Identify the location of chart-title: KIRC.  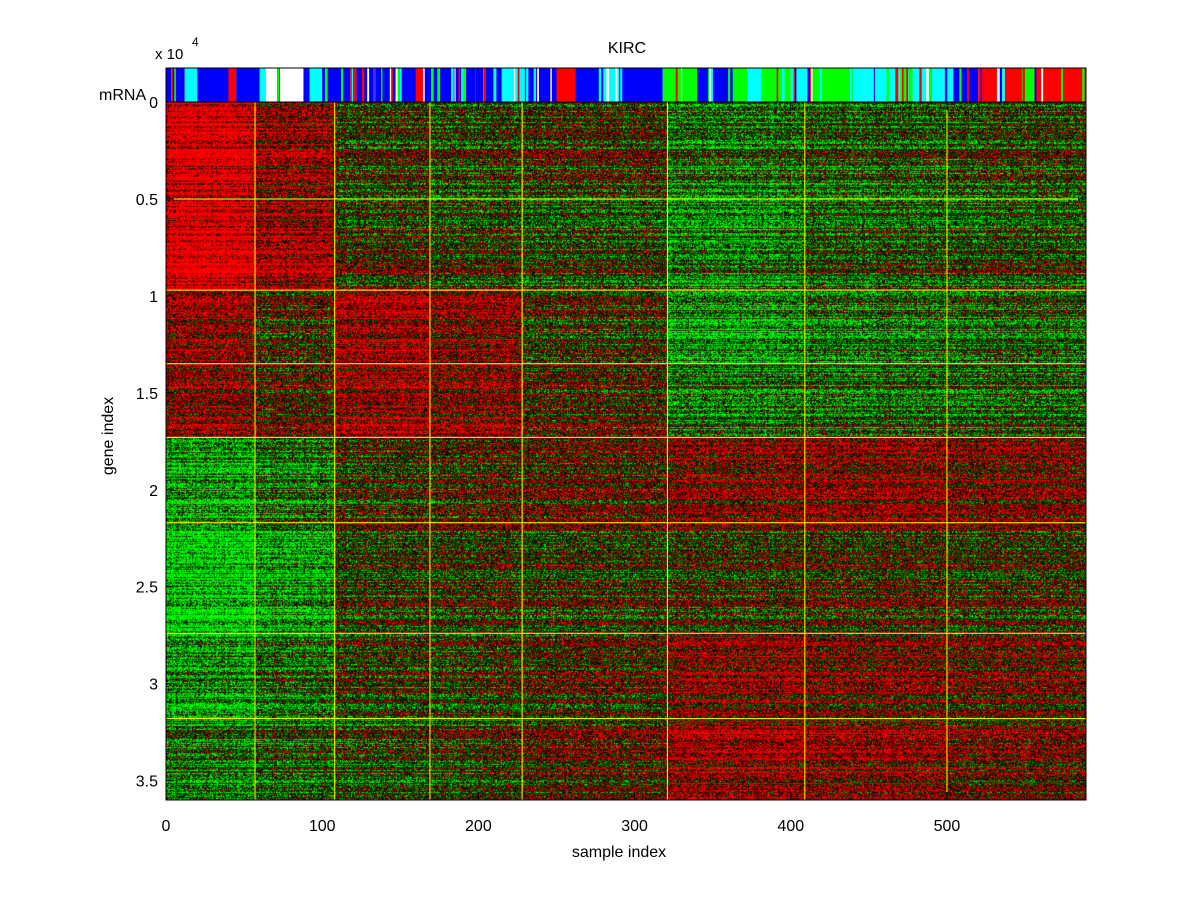
(627, 48).